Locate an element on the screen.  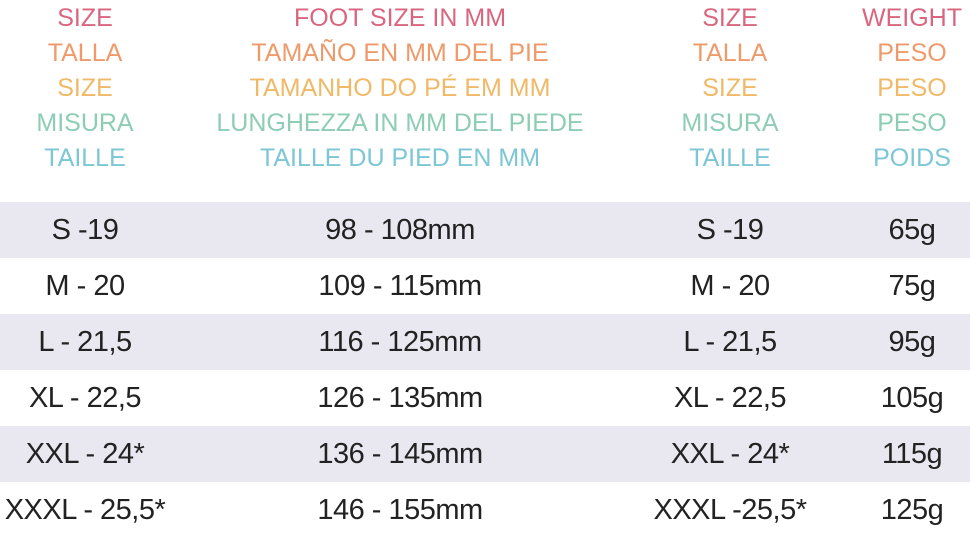
header-row: TAILLE TAILLE DU PIED EN MM TAILLE POIDS is located at coordinates (485, 158).